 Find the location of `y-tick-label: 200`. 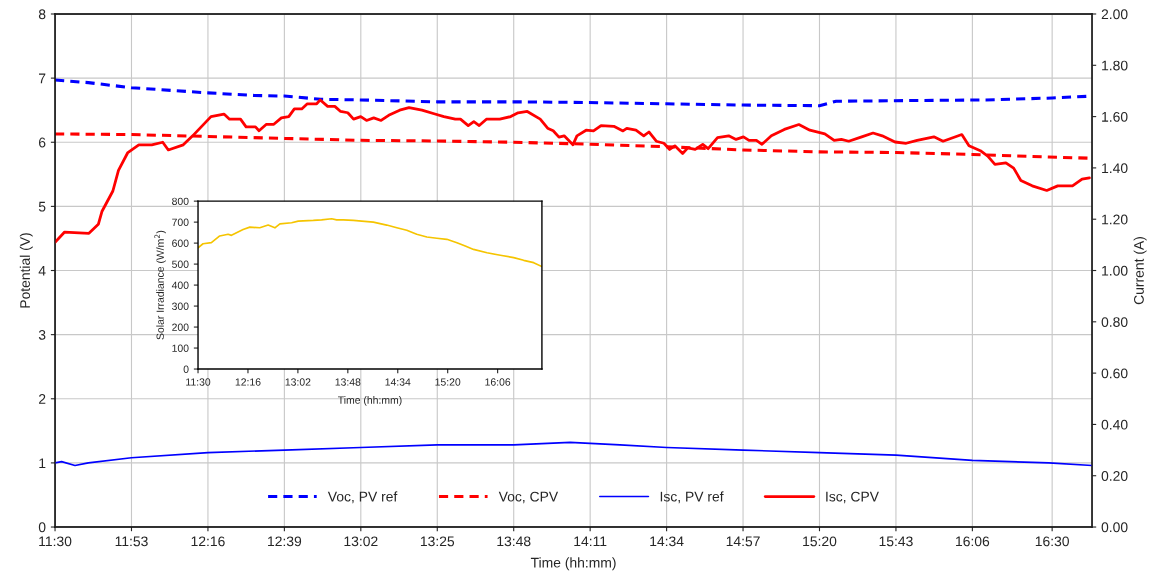

y-tick-label: 200 is located at coordinates (180, 327).